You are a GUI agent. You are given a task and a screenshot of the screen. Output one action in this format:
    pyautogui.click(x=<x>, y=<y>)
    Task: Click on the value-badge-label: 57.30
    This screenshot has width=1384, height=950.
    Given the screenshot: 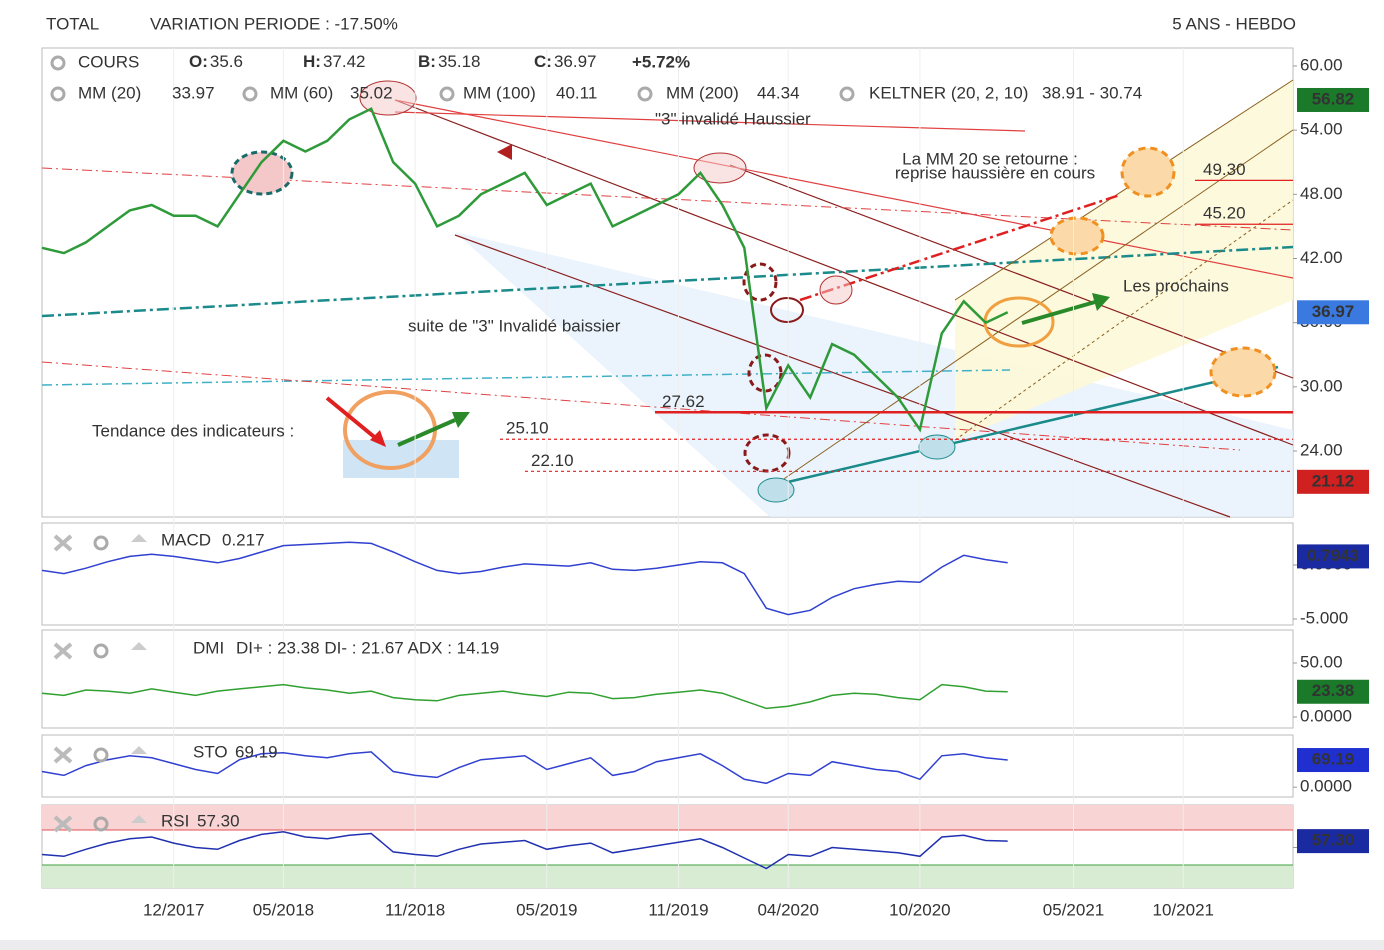 What is the action you would take?
    pyautogui.click(x=1333, y=840)
    